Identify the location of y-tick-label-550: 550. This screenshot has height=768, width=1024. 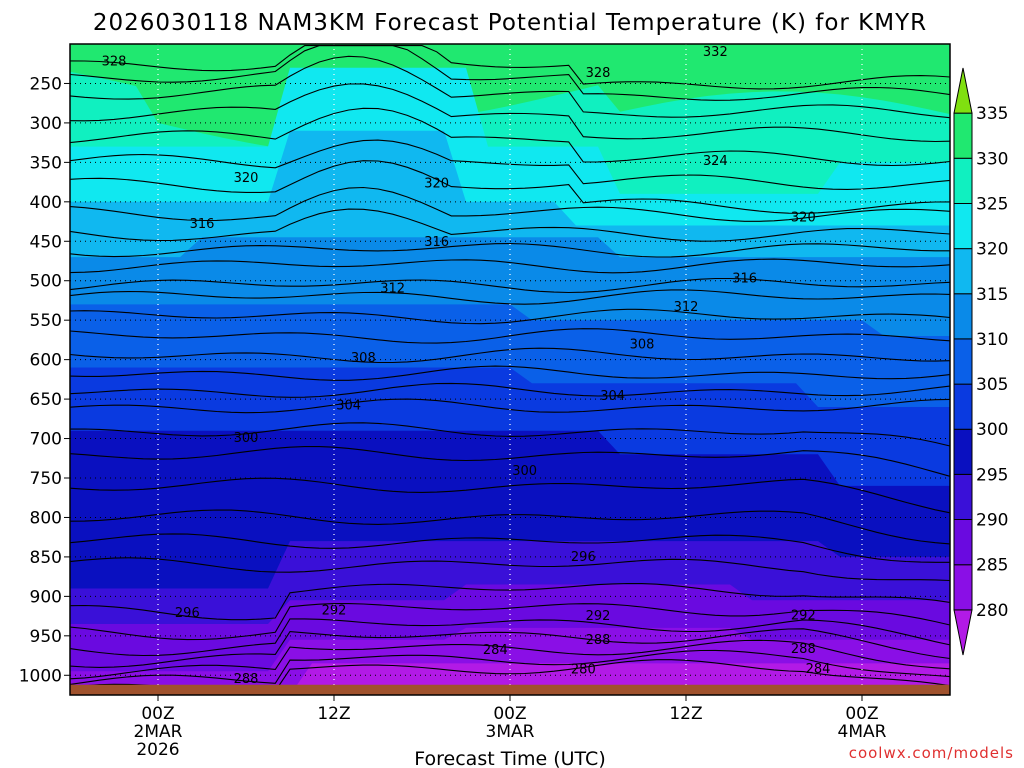
(46, 321).